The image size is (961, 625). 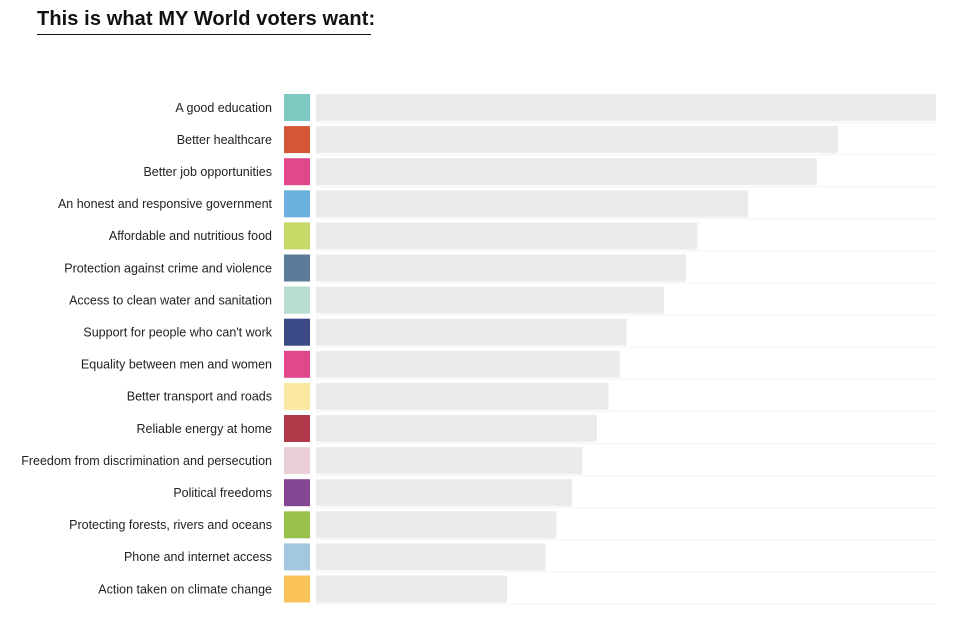 I want to click on category-label: Better healthcare, so click(x=224, y=140).